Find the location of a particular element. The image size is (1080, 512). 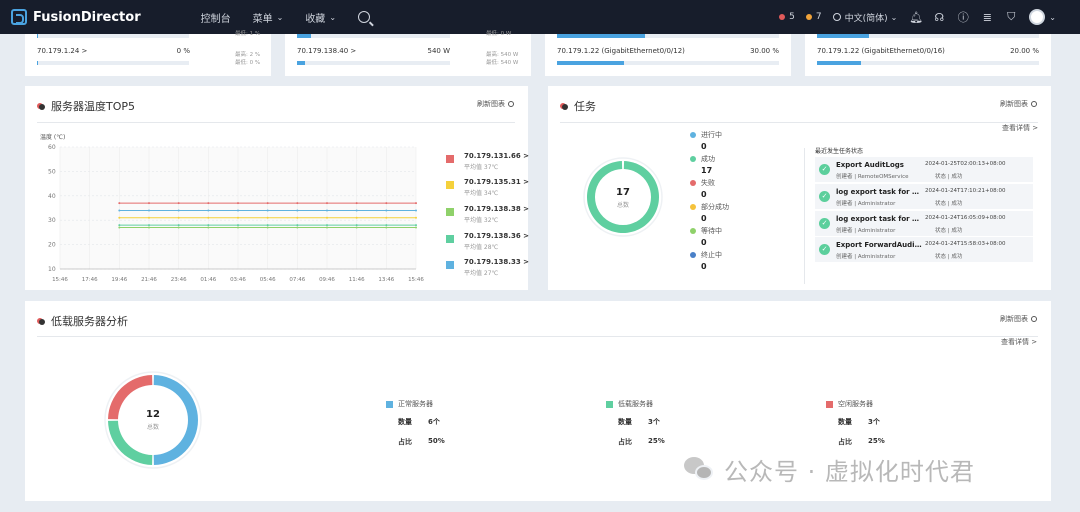

card-row: 70.179.138.40 > 540 W is located at coordinates (373, 51).